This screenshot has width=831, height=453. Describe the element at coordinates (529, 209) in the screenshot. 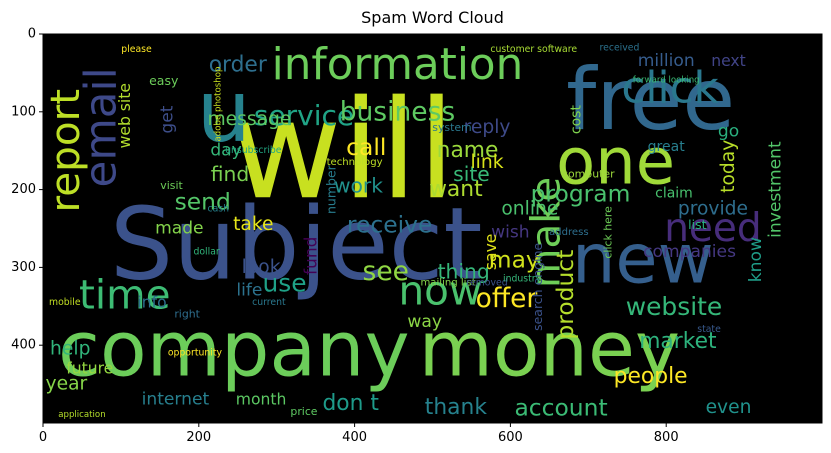

I see `word-online: online` at that location.